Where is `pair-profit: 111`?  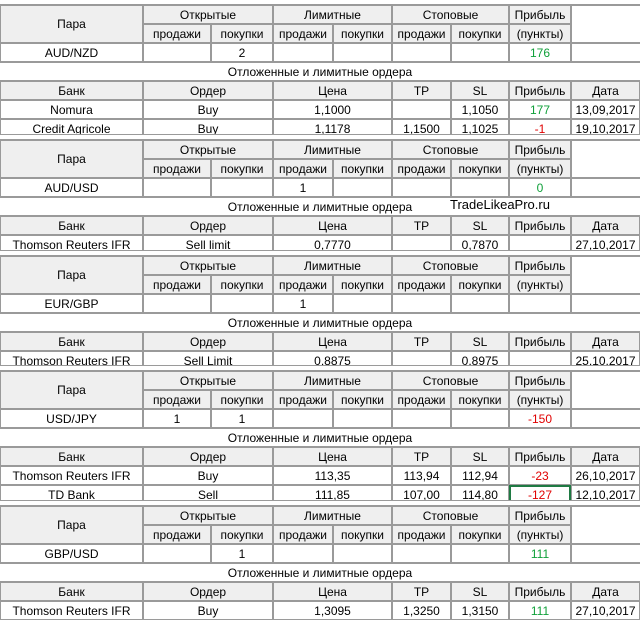 pair-profit: 111 is located at coordinates (540, 553).